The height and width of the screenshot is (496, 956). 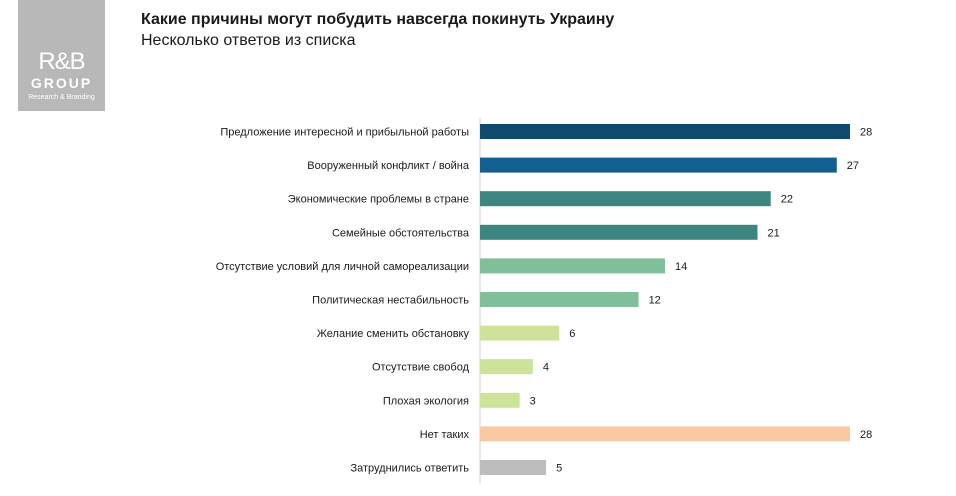 I want to click on value-label: 6, so click(x=572, y=334).